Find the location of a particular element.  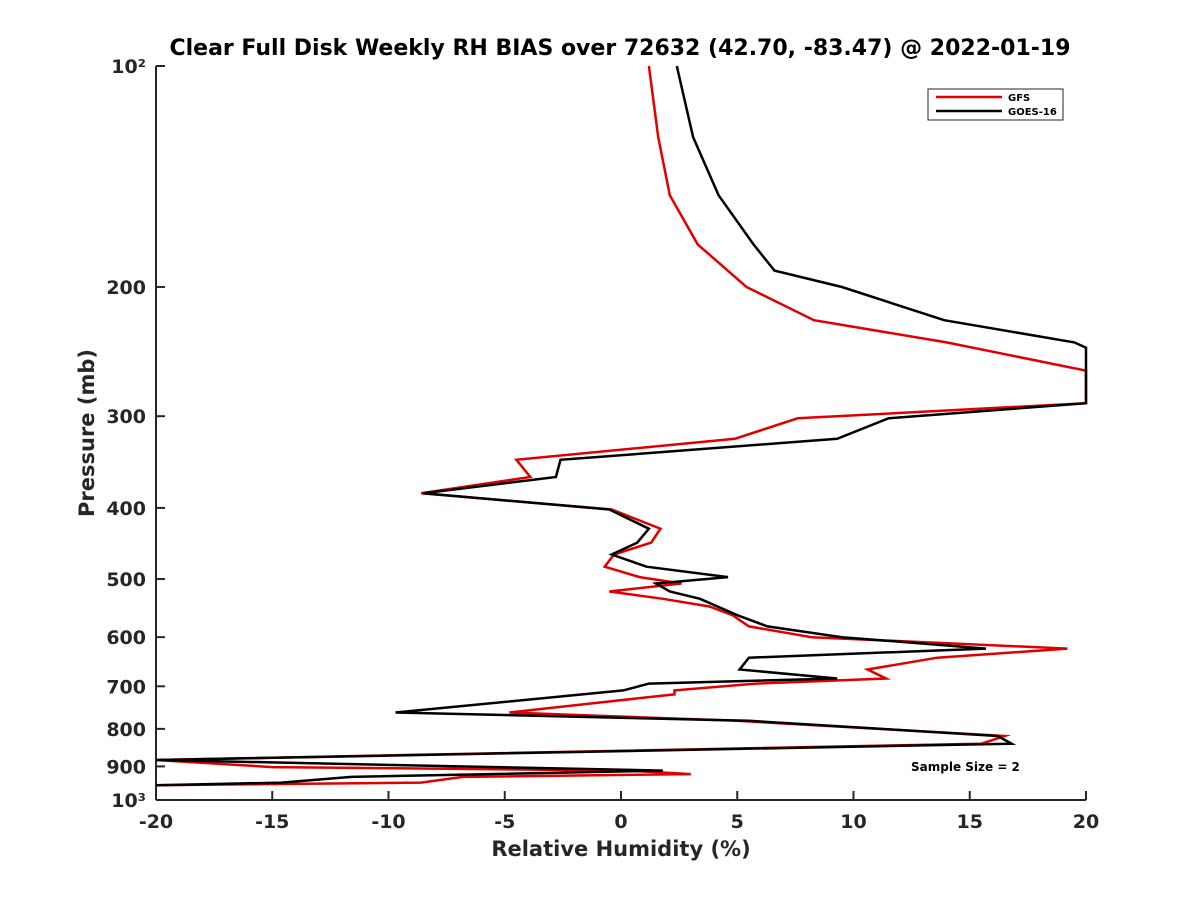

x-tick-label: 5 is located at coordinates (737, 822).